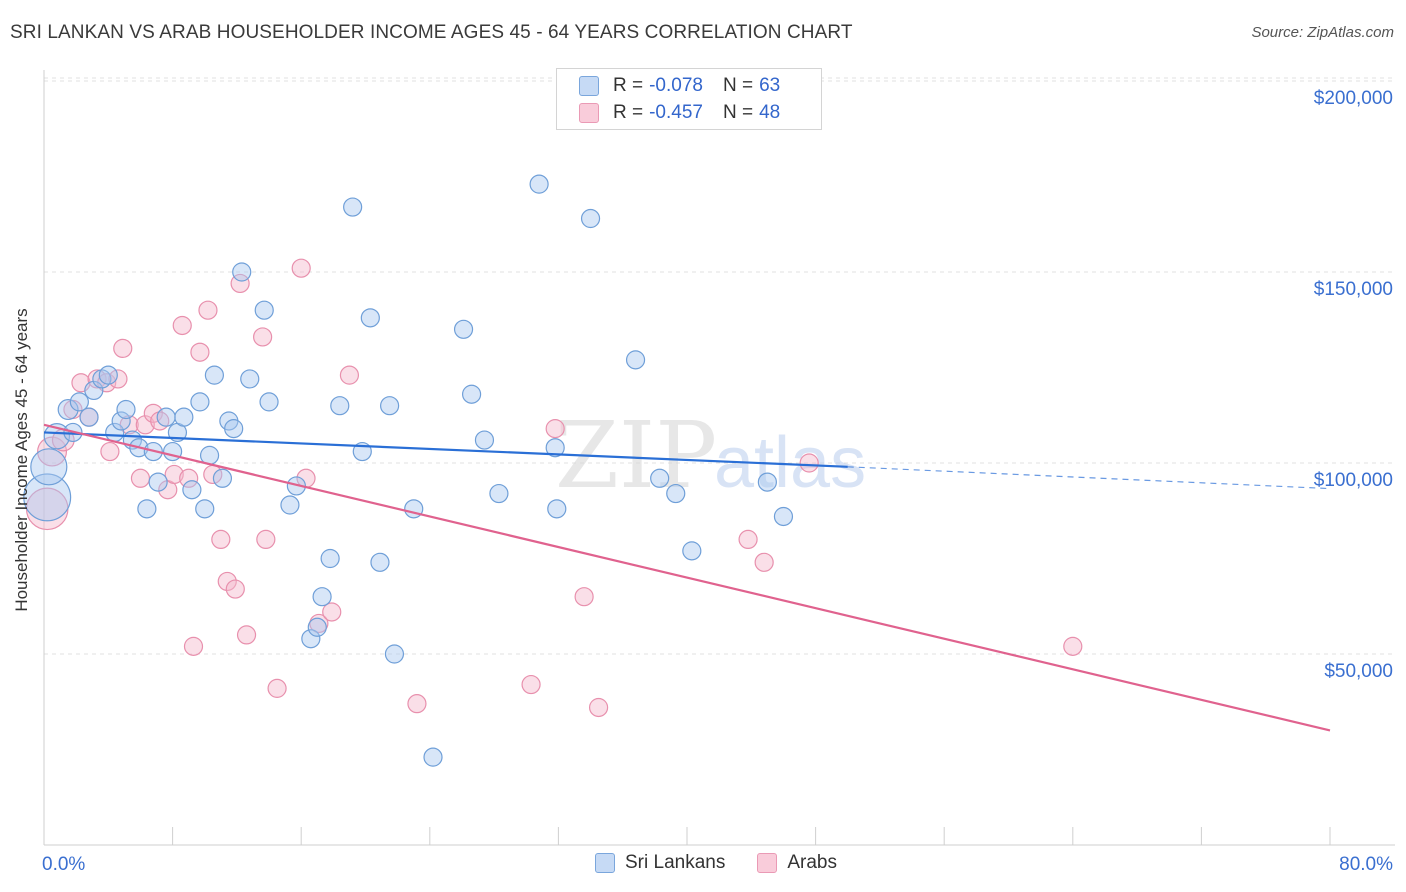  Describe the element at coordinates (770, 112) in the screenshot. I see `legend-n-value: 48` at that location.